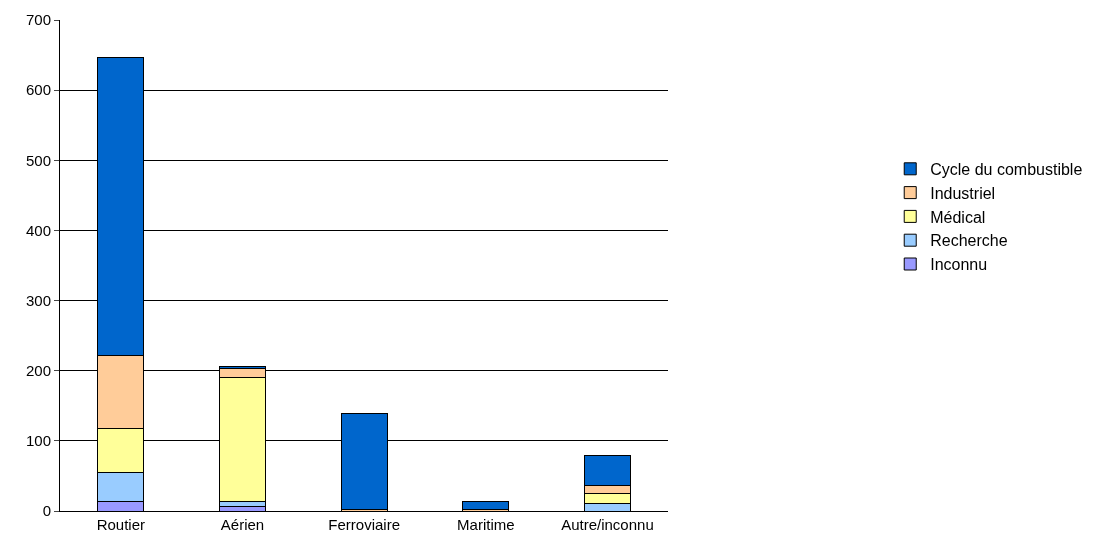 This screenshot has height=551, width=1100. I want to click on y-tick-label: 100, so click(38, 441).